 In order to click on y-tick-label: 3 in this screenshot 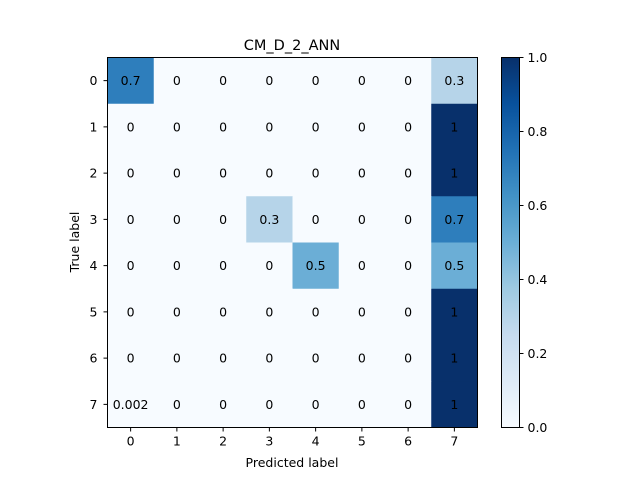, I will do `click(94, 219)`.